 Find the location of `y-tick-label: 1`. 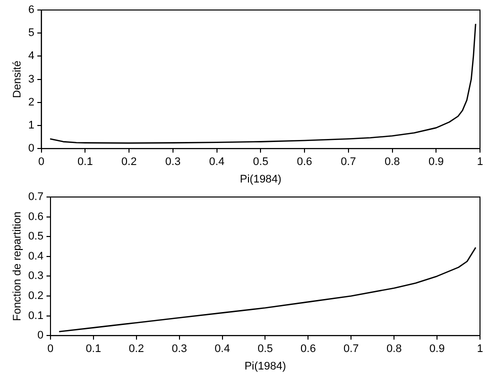

y-tick-label: 1 is located at coordinates (31, 126).